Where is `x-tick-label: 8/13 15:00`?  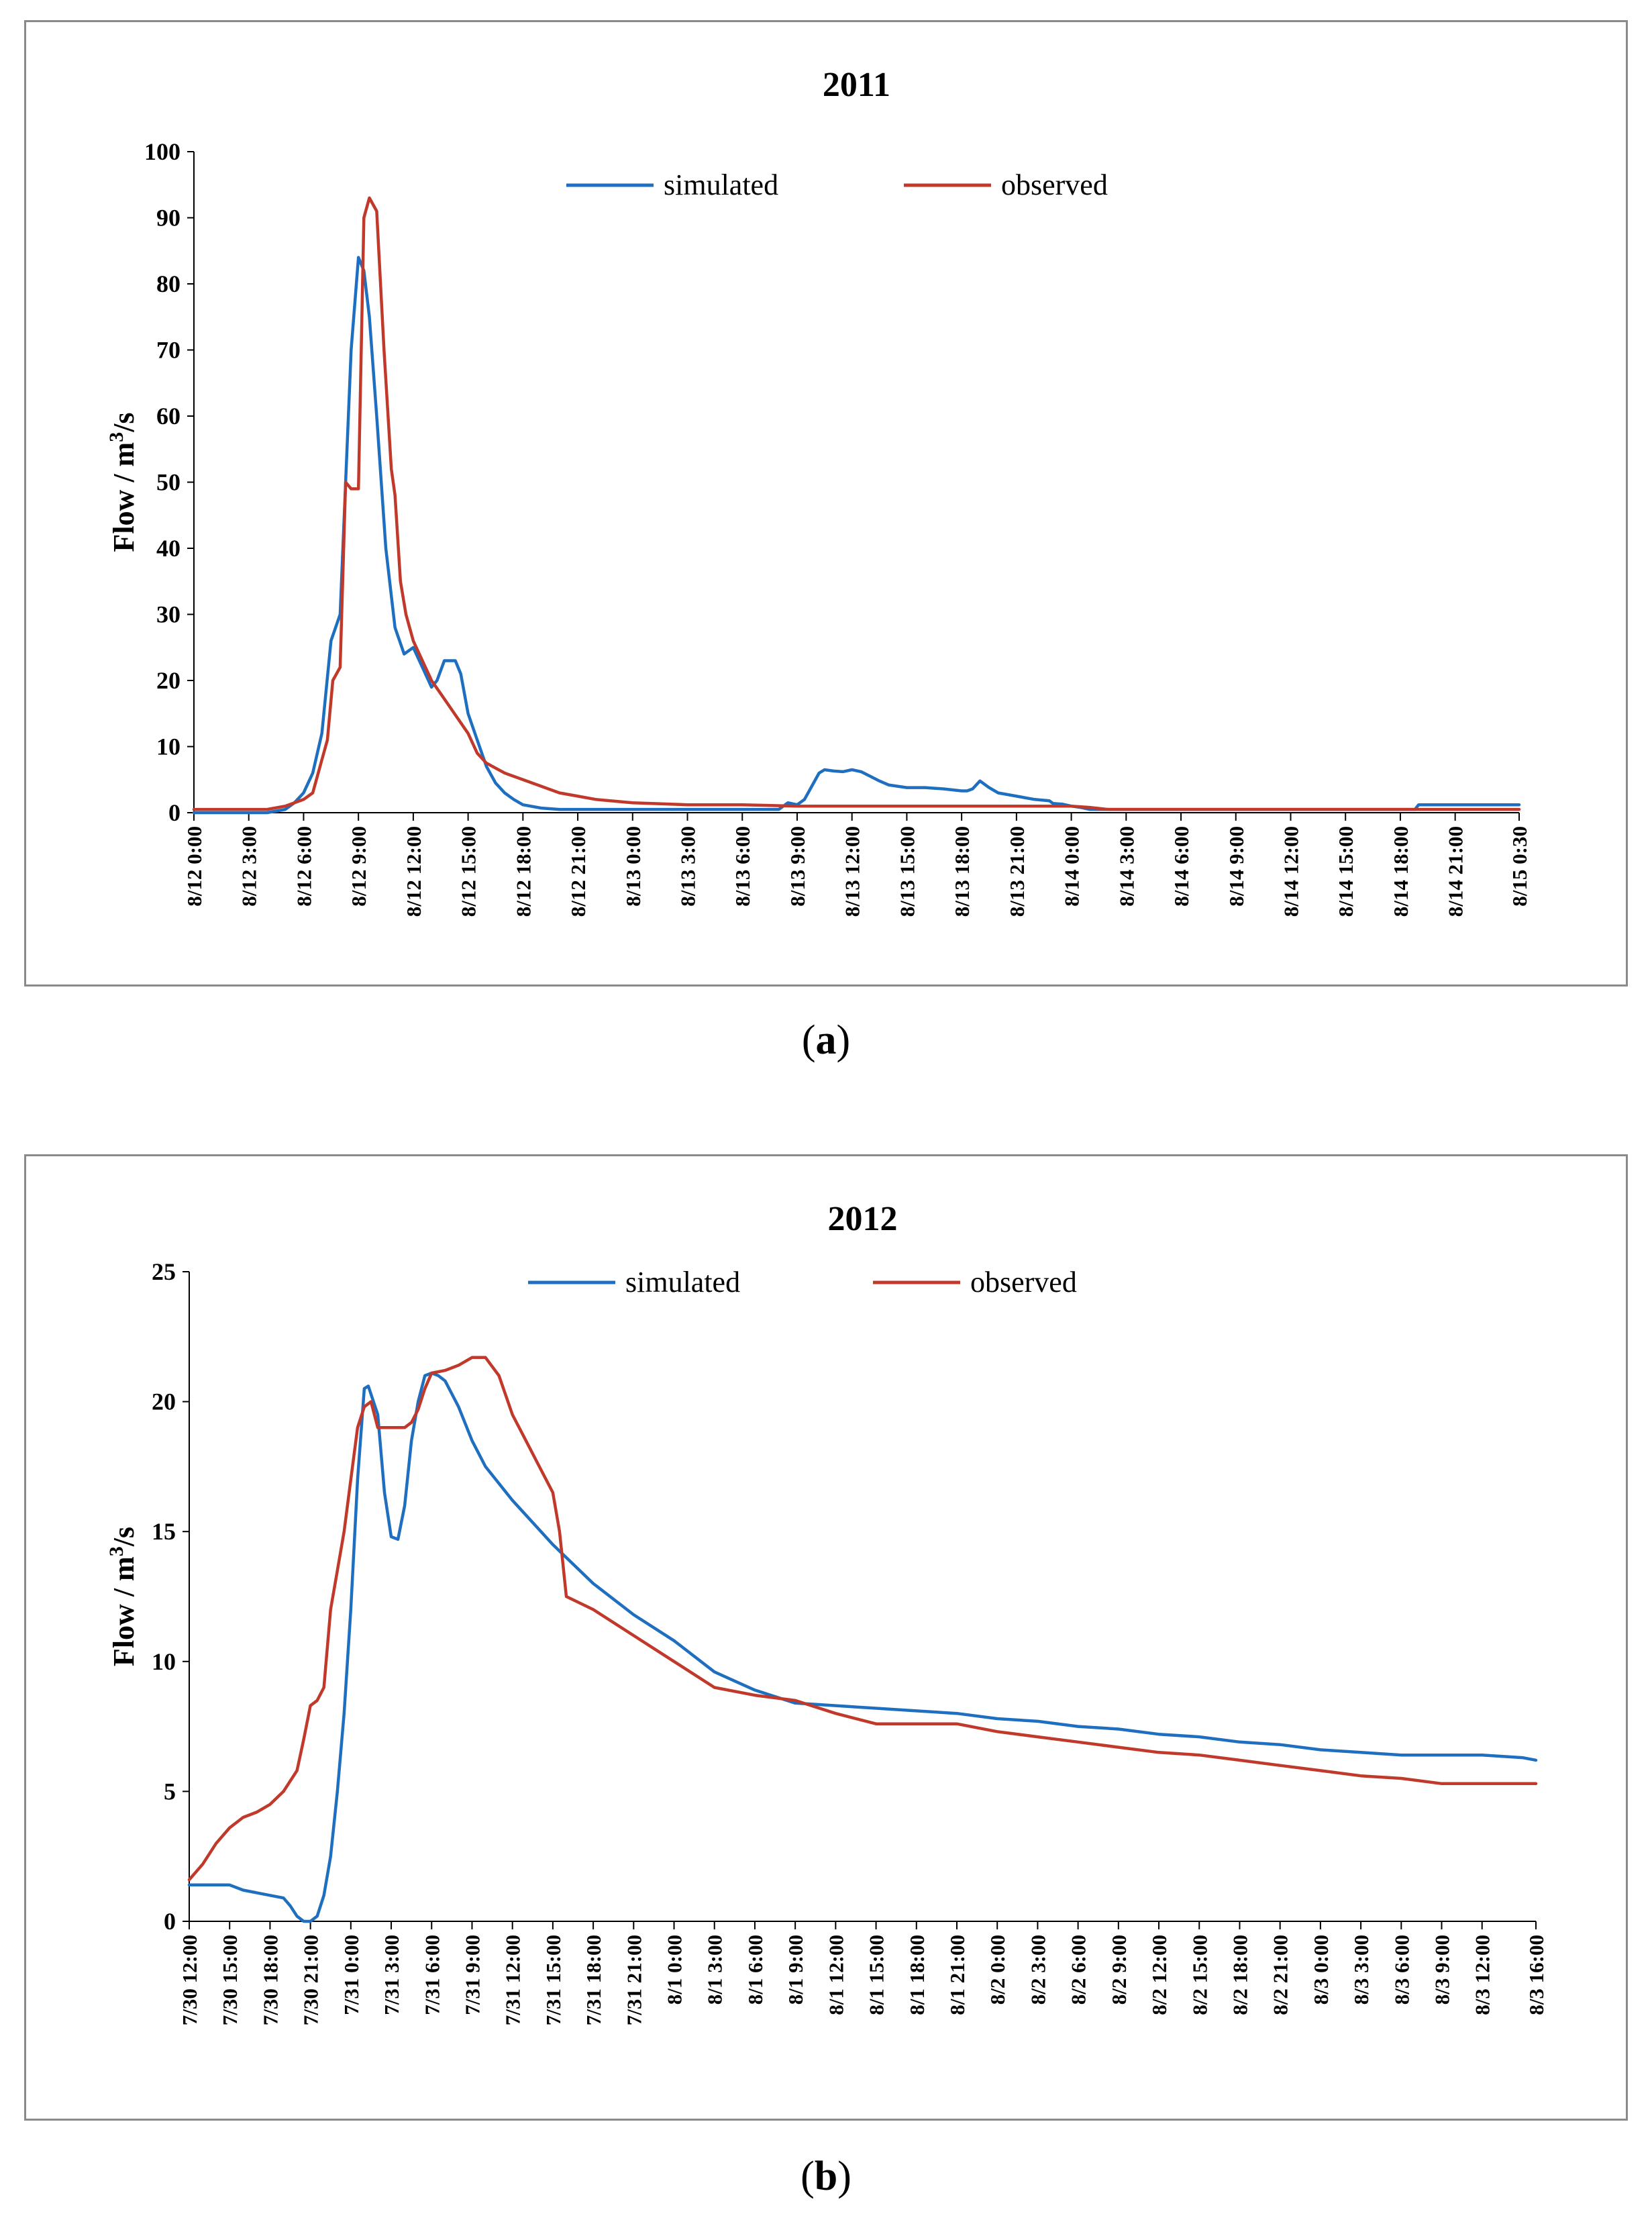 x-tick-label: 8/13 15:00 is located at coordinates (907, 871).